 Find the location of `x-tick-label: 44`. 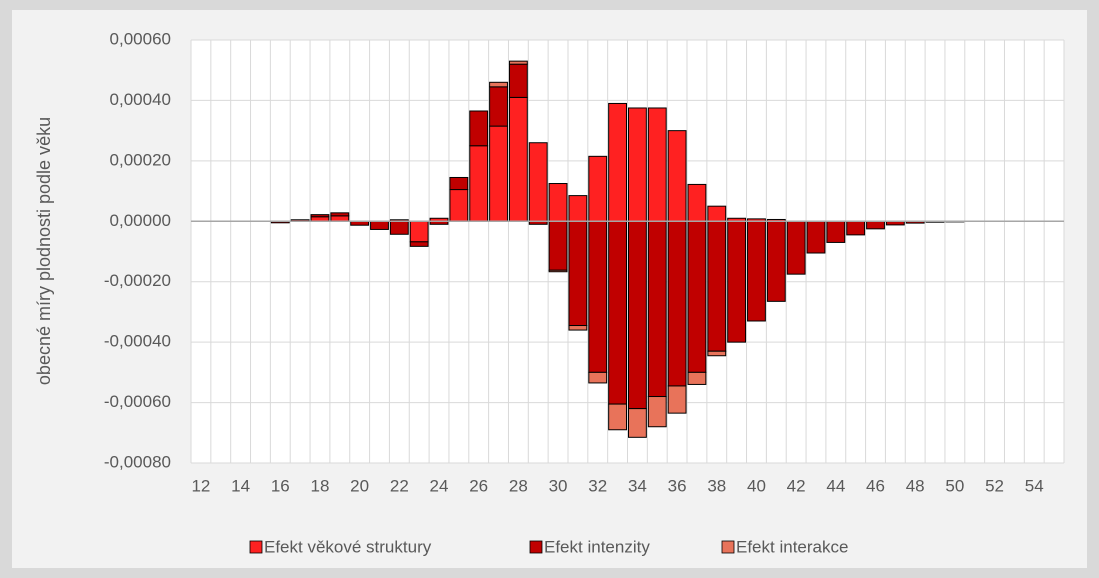

x-tick-label: 44 is located at coordinates (835, 485).